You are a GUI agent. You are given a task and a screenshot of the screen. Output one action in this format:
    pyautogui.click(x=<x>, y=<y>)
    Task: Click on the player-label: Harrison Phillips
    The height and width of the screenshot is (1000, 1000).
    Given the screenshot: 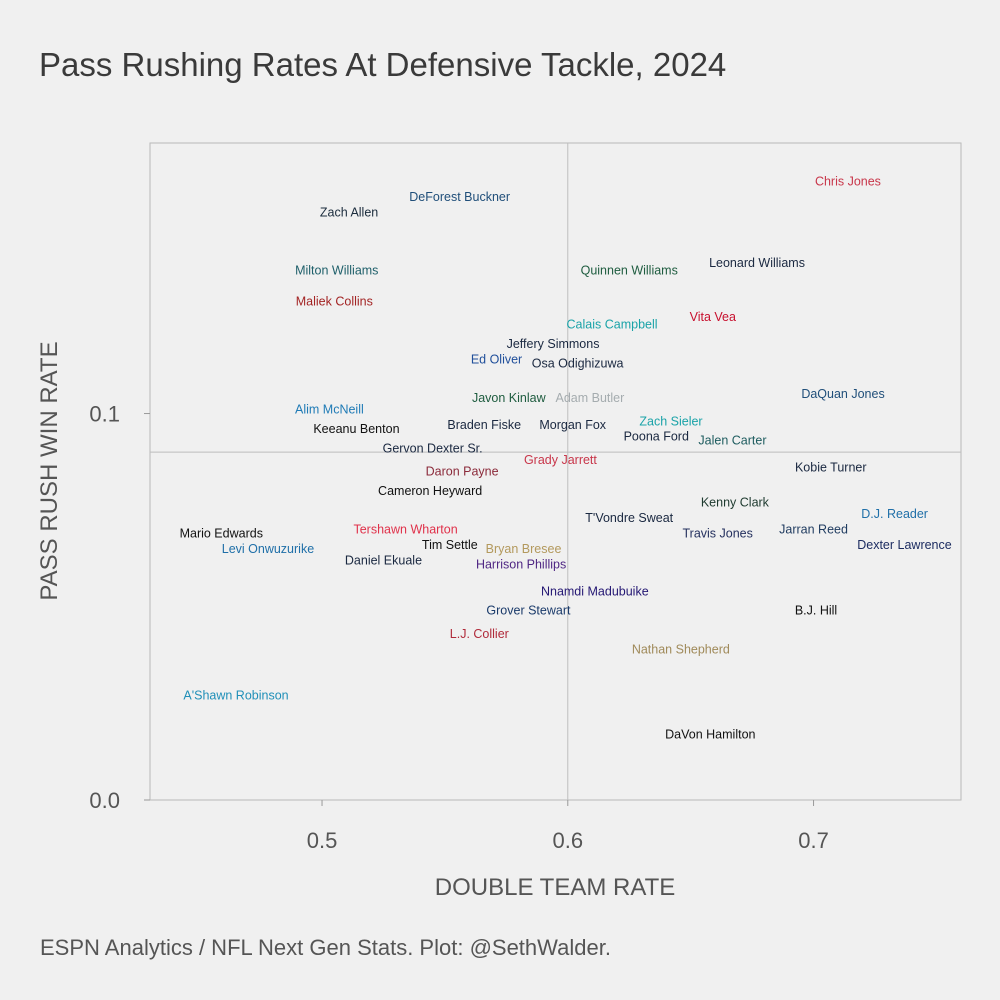 What is the action you would take?
    pyautogui.click(x=521, y=564)
    